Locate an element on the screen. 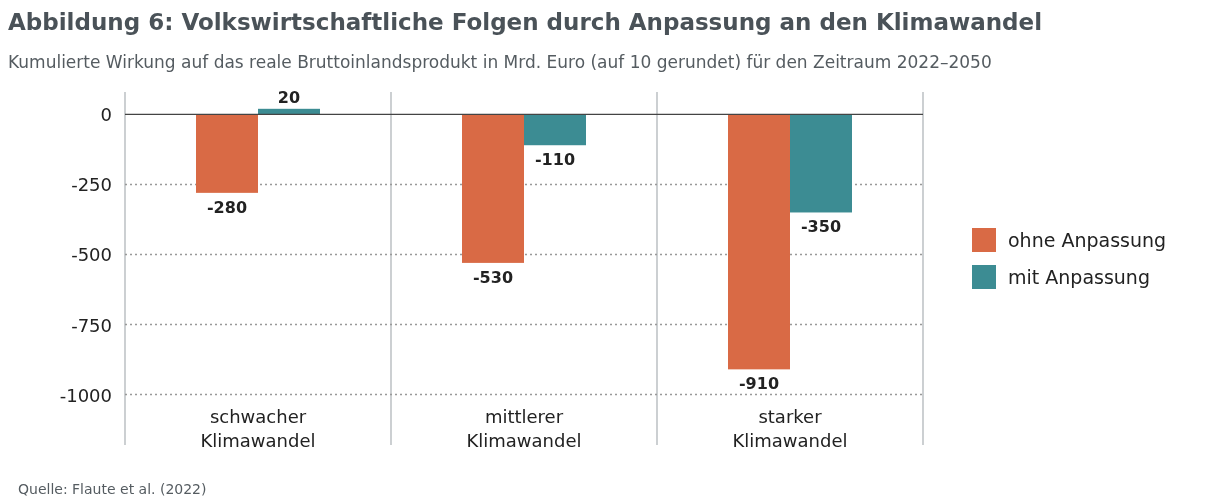 The height and width of the screenshot is (502, 1228). x-tick-label: mittlerer Klimawandel is located at coordinates (524, 428).